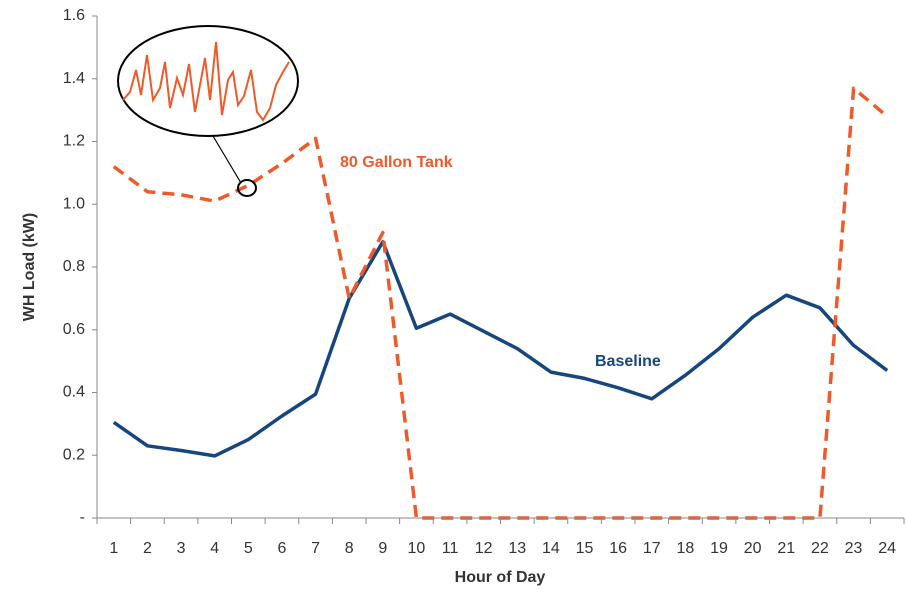 The width and height of the screenshot is (906, 592). What do you see at coordinates (181, 548) in the screenshot?
I see `x-tick-label: 3` at bounding box center [181, 548].